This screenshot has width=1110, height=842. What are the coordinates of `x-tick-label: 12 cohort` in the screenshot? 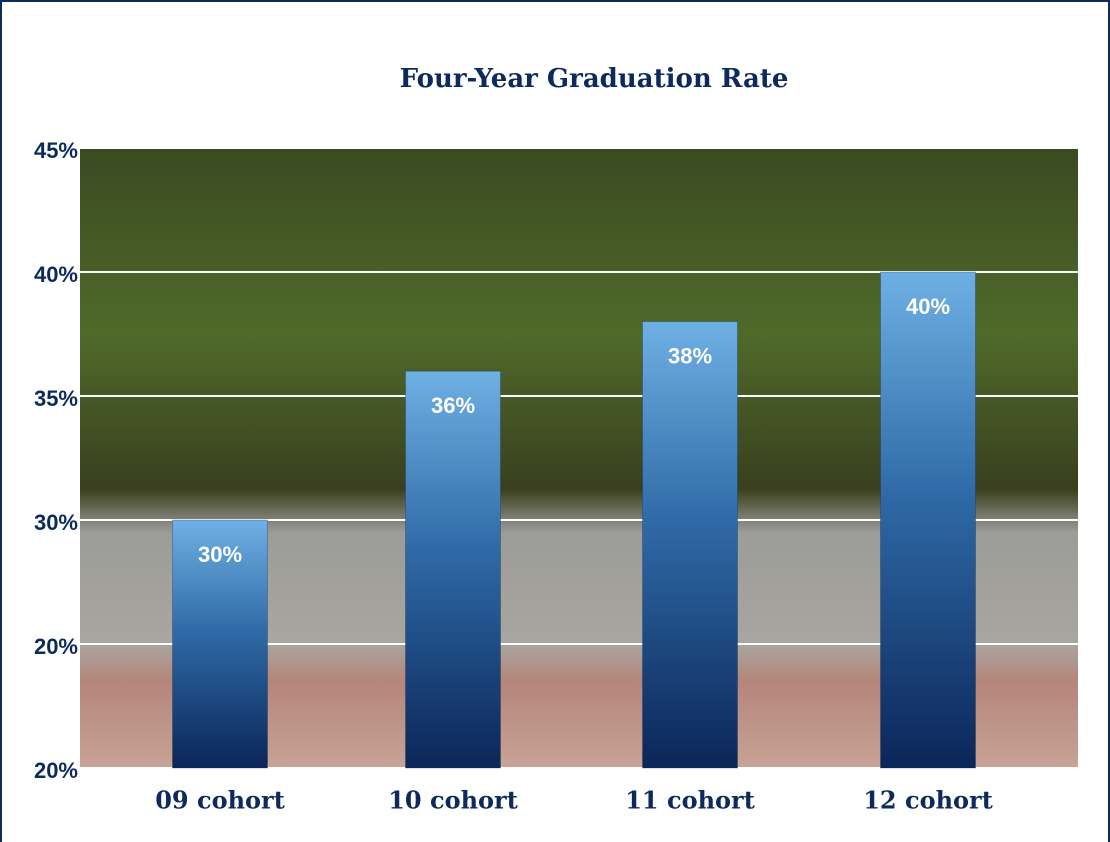 It's located at (928, 800).